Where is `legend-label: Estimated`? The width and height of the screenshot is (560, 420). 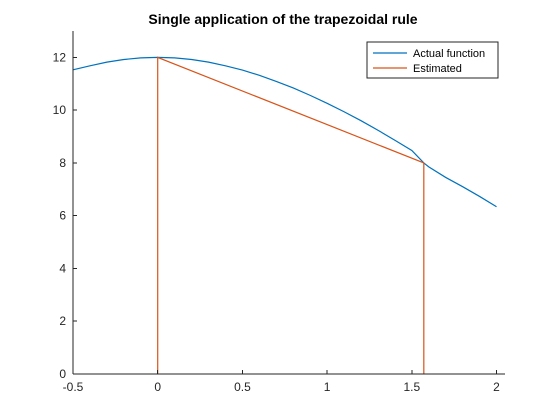
legend-label: Estimated is located at coordinates (437, 69).